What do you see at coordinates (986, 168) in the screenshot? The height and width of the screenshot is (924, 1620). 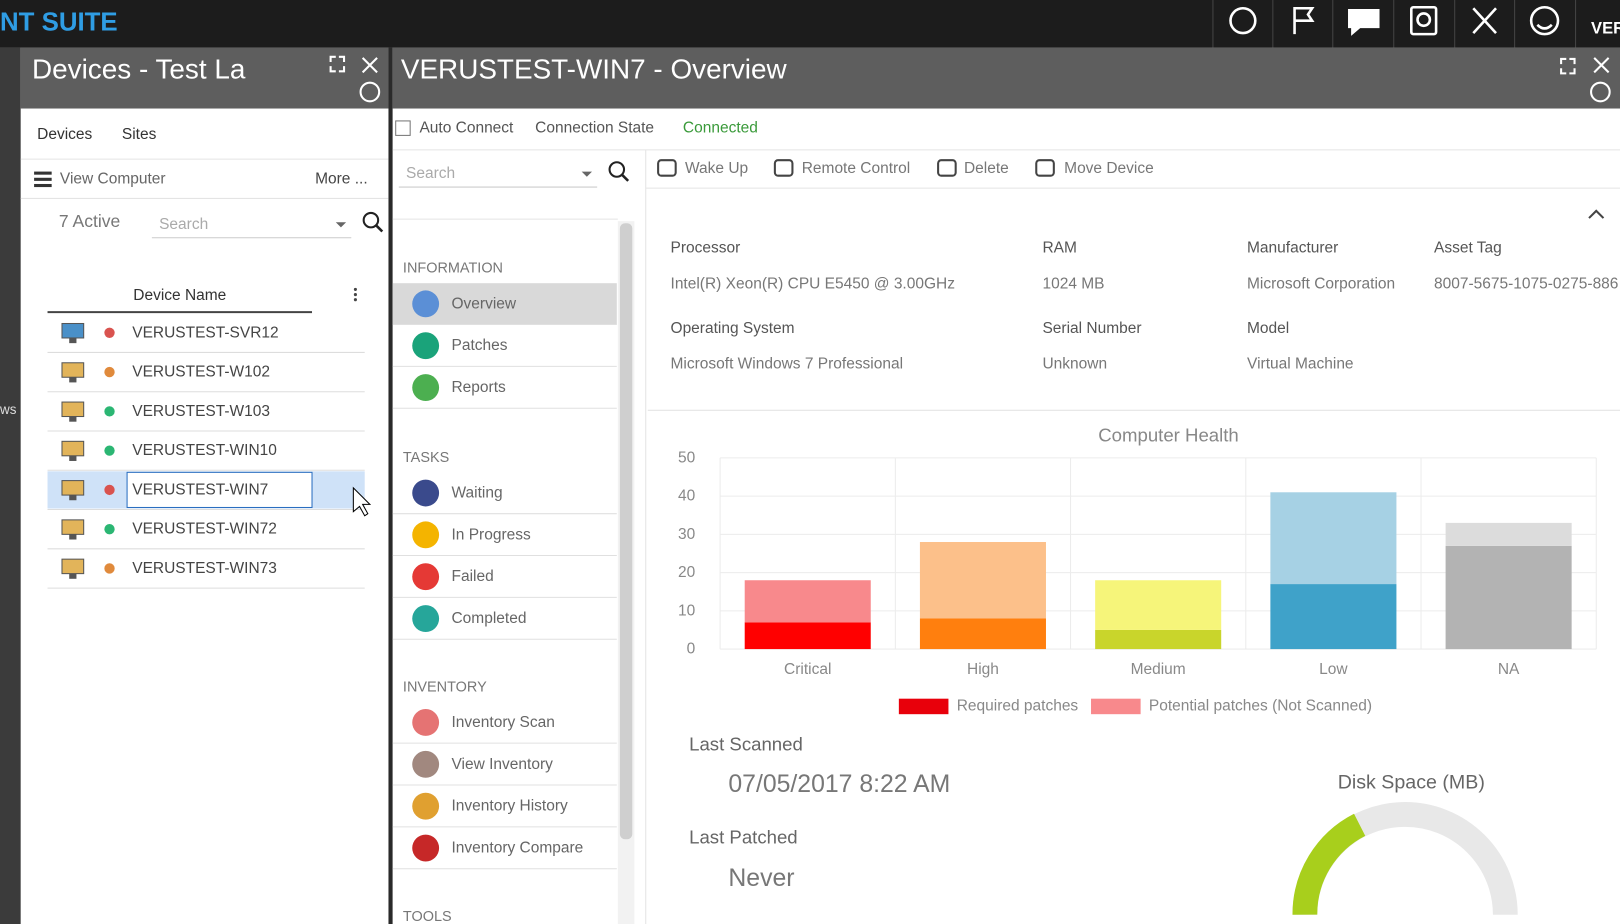 I see `toolbar-button: Delete` at bounding box center [986, 168].